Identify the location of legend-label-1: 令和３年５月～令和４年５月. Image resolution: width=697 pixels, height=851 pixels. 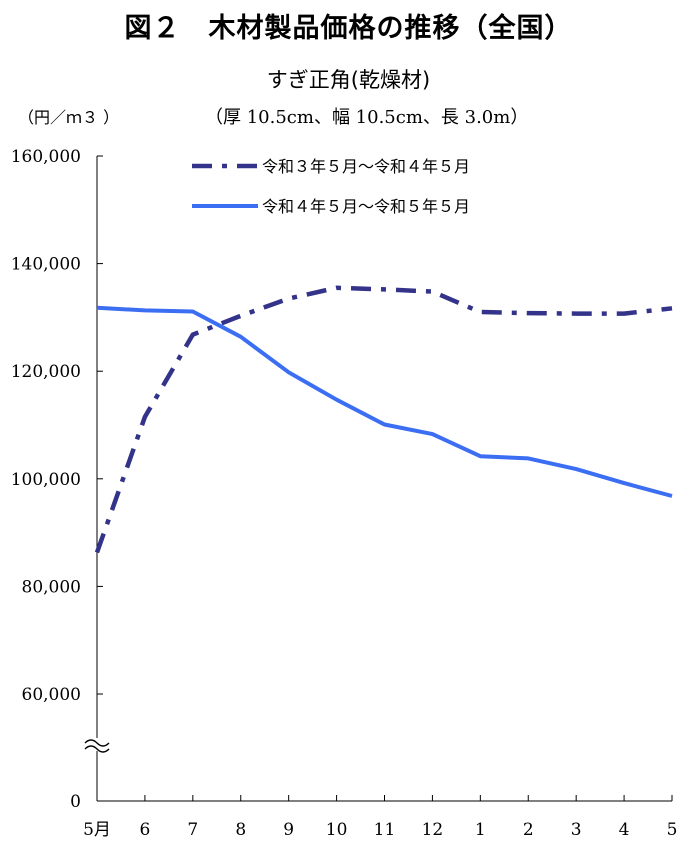
(366, 166).